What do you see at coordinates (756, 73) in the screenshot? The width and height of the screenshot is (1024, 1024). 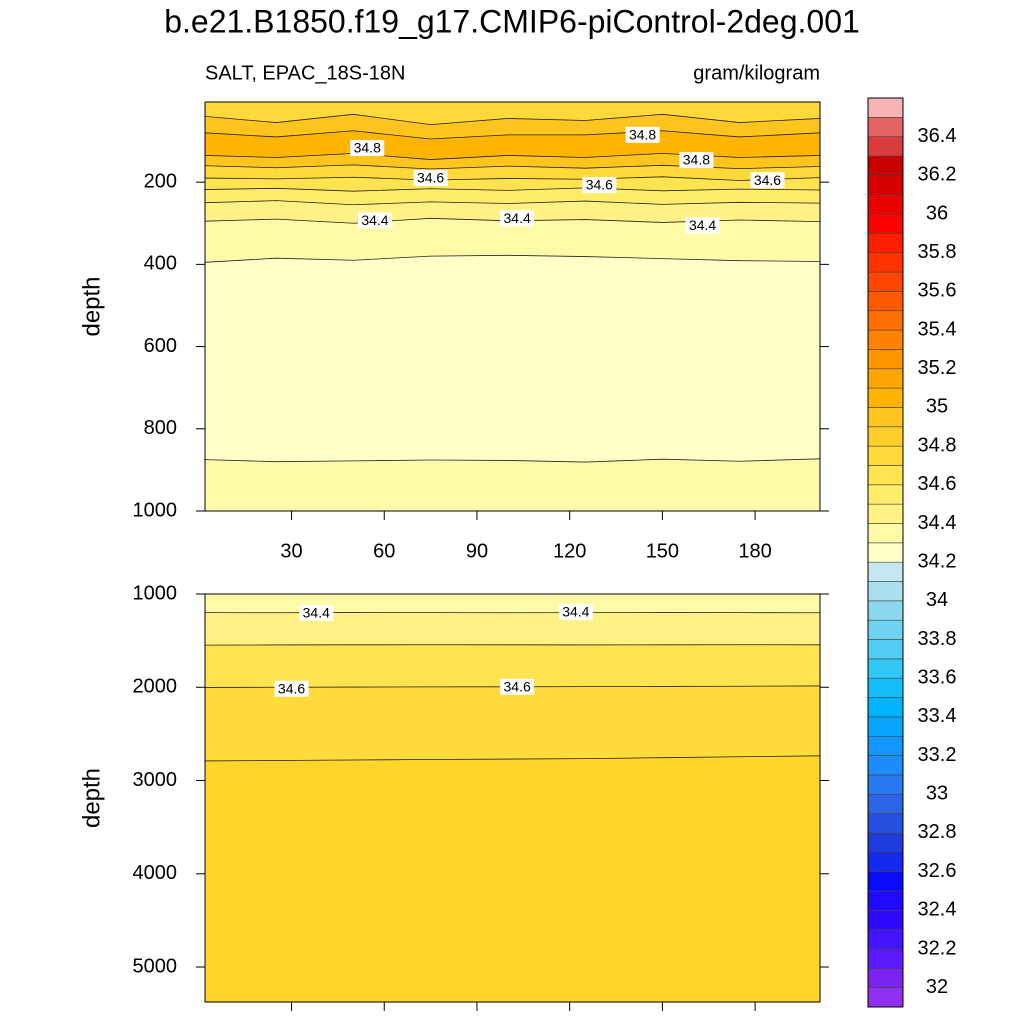 I see `panel-right-title: gram/kilogram` at bounding box center [756, 73].